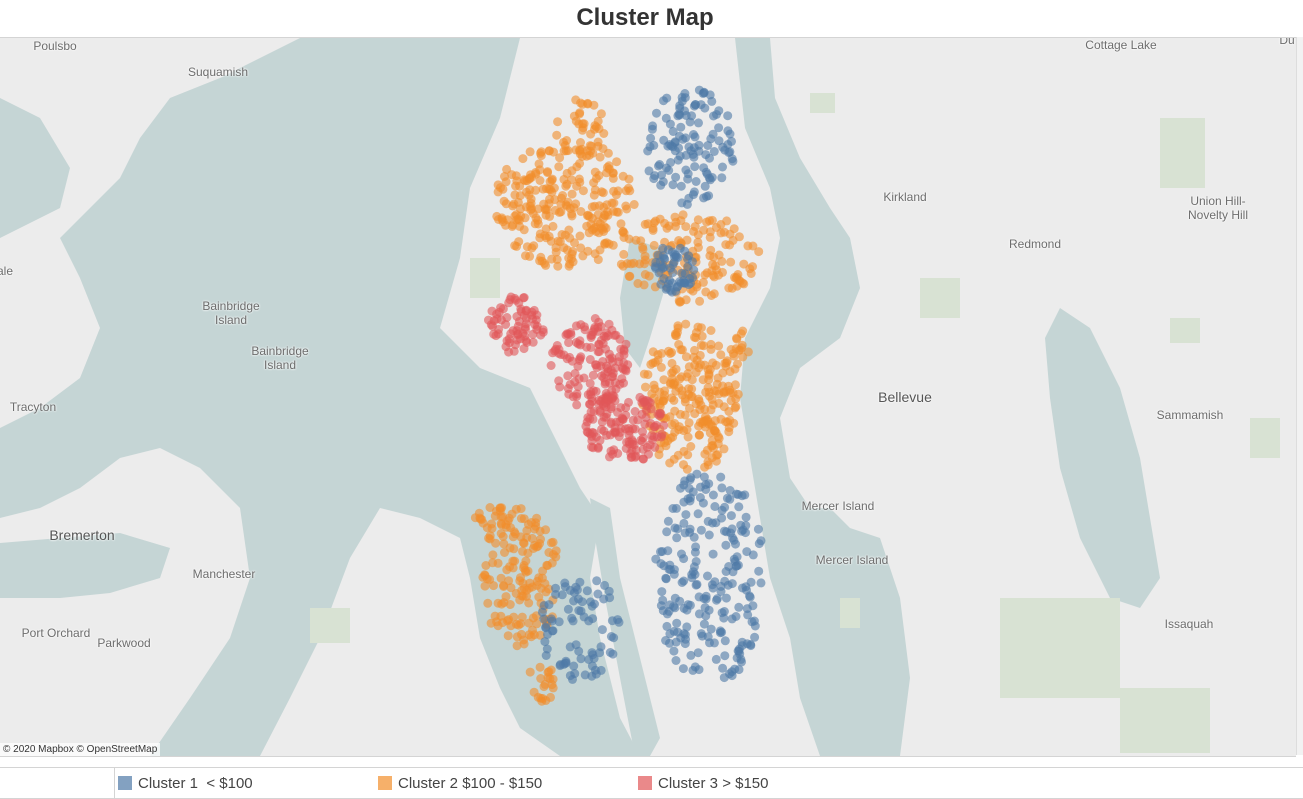  I want to click on place-label-mercer-island-1: Mercer Island, so click(838, 506).